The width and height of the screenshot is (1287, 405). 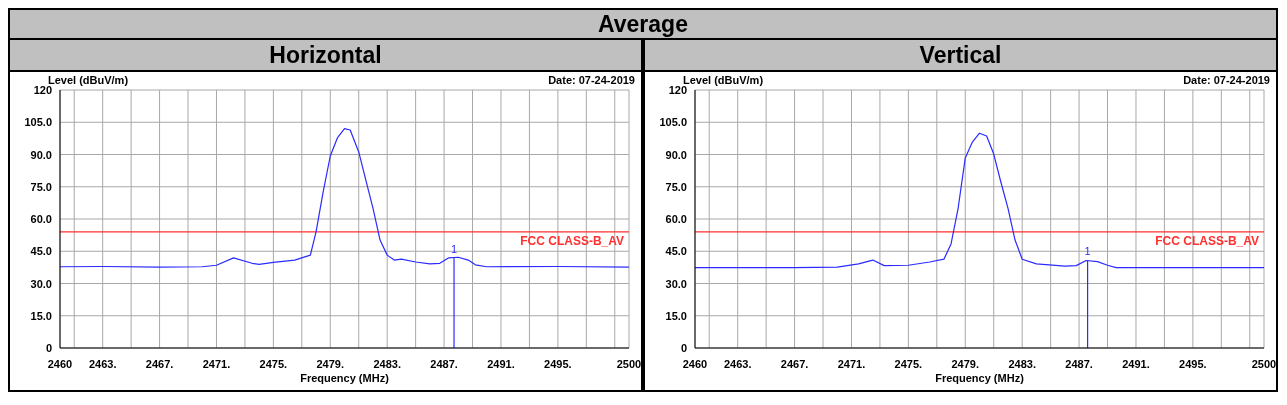 What do you see at coordinates (325, 56) in the screenshot?
I see `chart-title: Horizontal` at bounding box center [325, 56].